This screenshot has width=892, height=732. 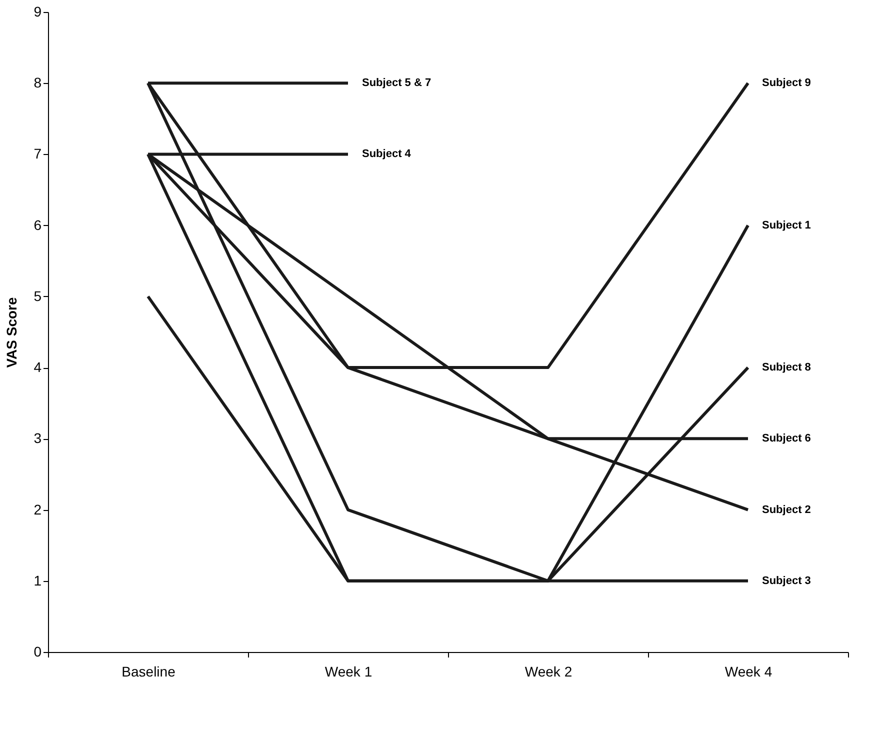 What do you see at coordinates (786, 368) in the screenshot?
I see `series-label: Subject 8` at bounding box center [786, 368].